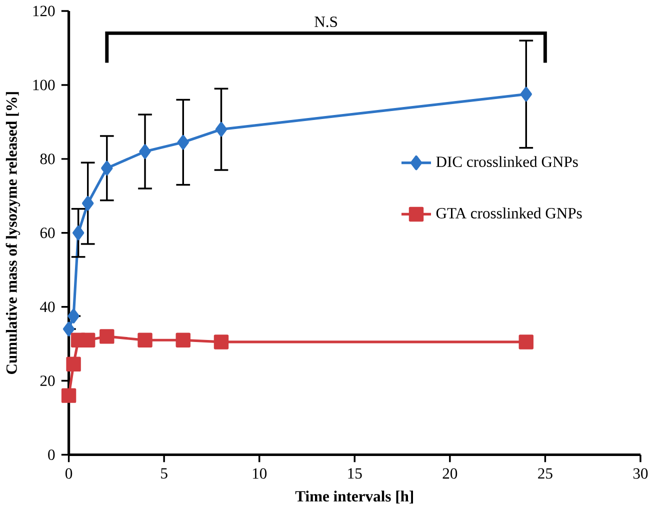  I want to click on y-tick-label: 100, so click(44, 85).